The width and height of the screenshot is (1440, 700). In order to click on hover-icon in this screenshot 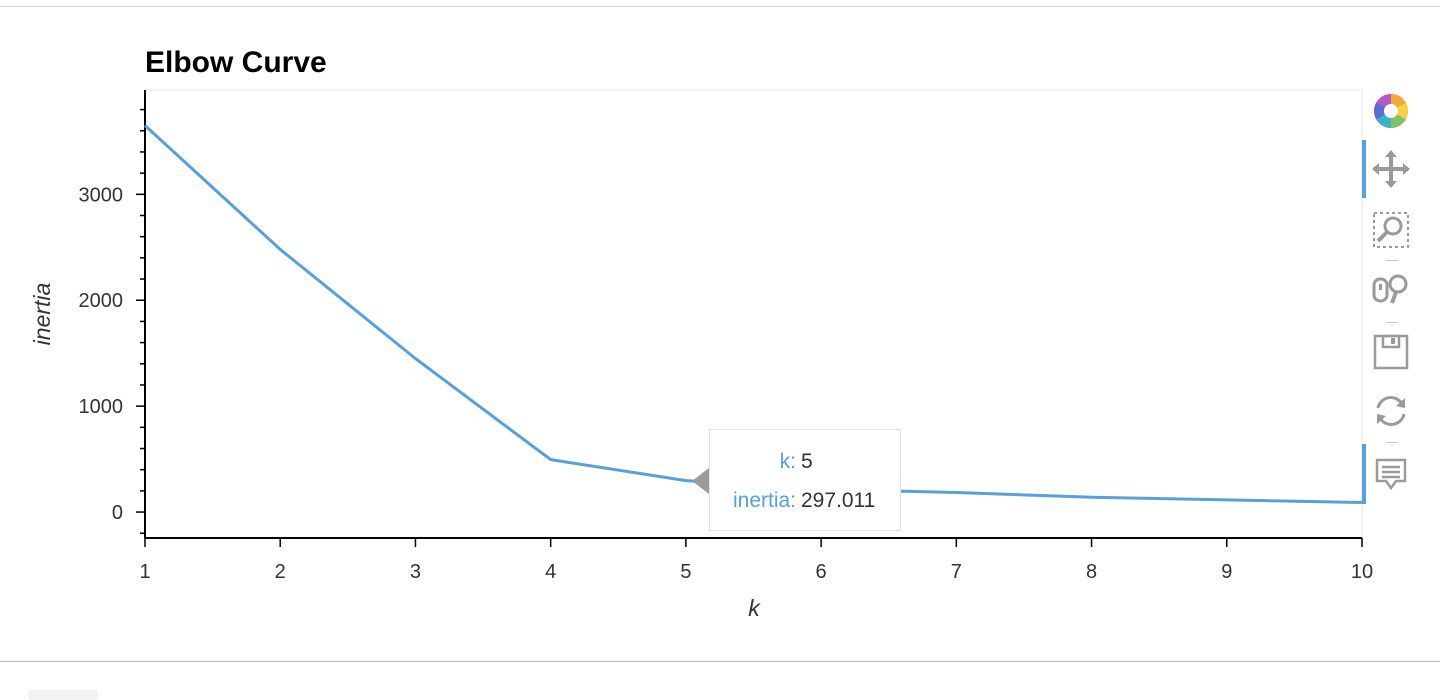, I will do `click(1391, 474)`.